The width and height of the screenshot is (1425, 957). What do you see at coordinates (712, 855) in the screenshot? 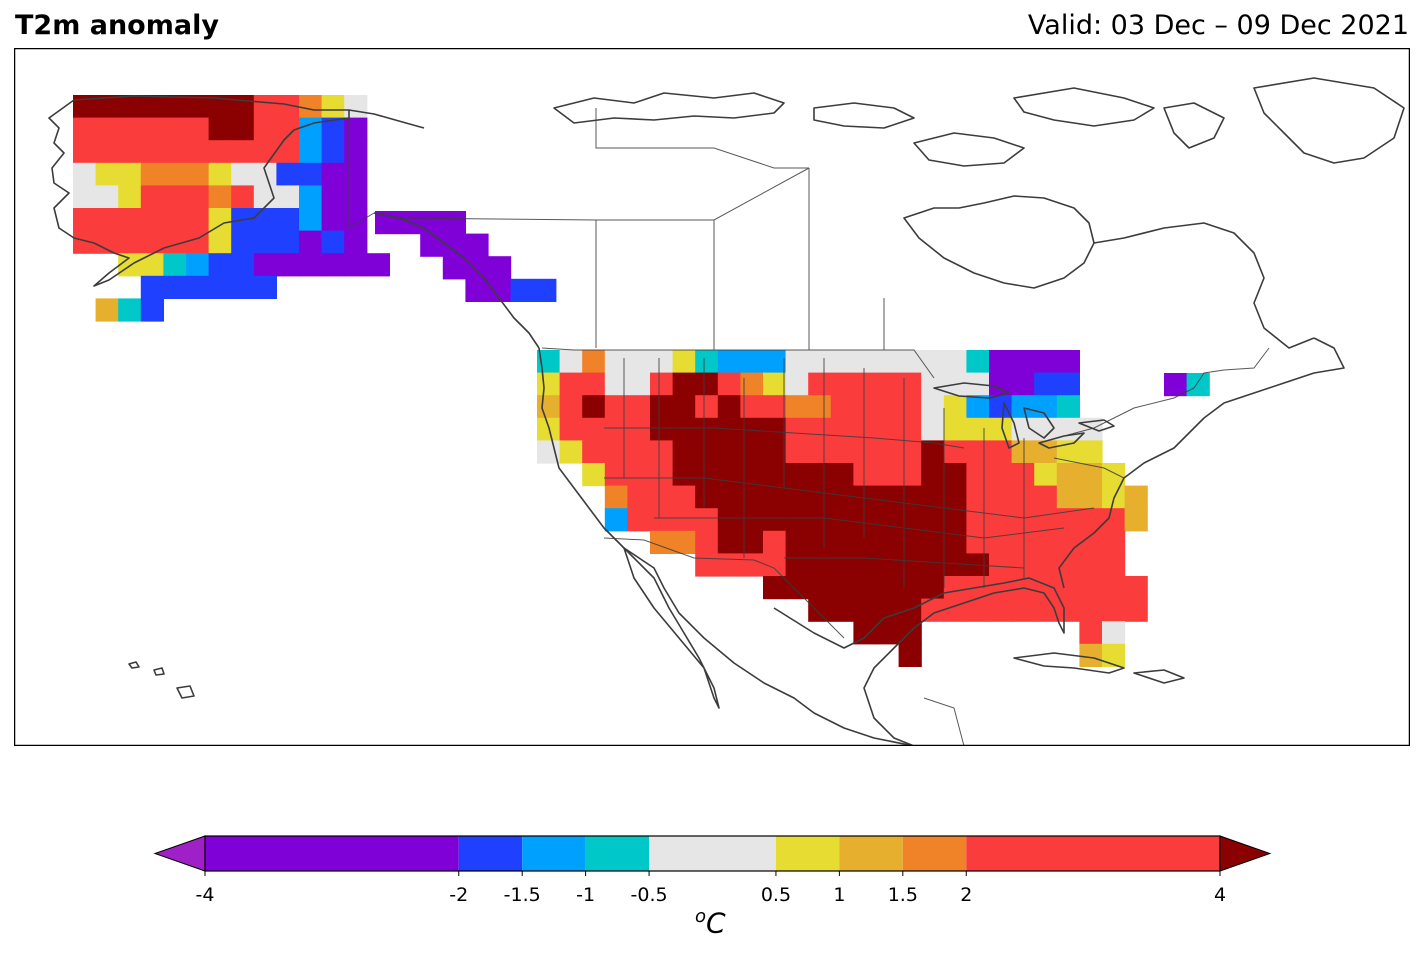
I see `colorbar-svg` at bounding box center [712, 855].